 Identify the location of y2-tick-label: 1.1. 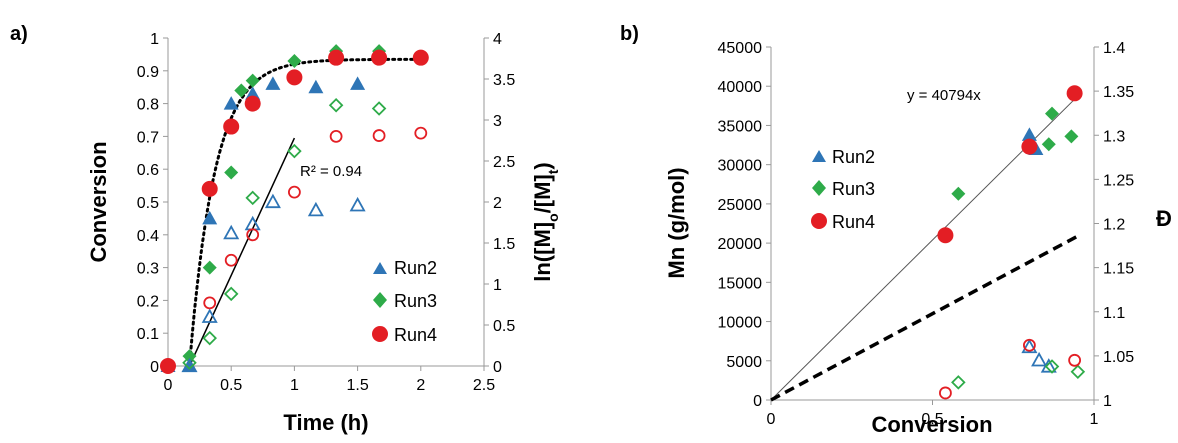
(1114, 313).